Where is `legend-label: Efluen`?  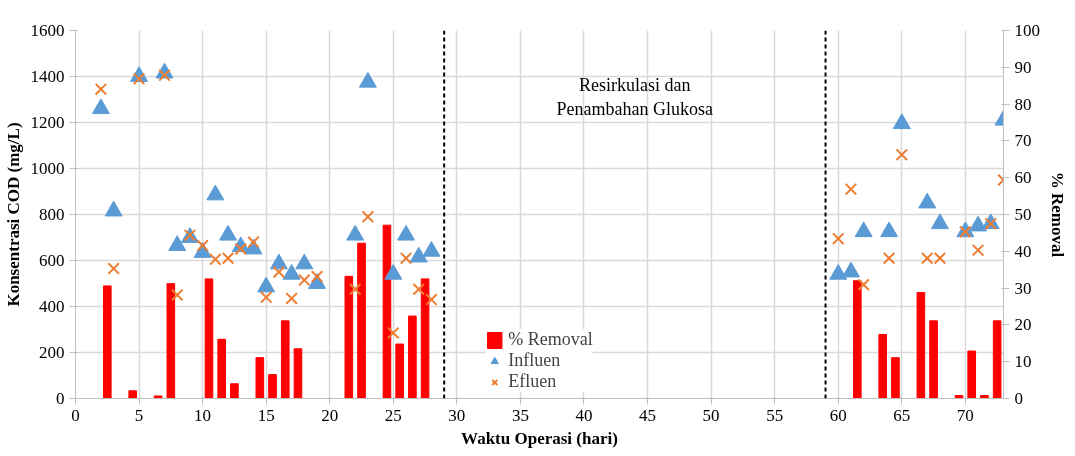 legend-label: Efluen is located at coordinates (532, 381).